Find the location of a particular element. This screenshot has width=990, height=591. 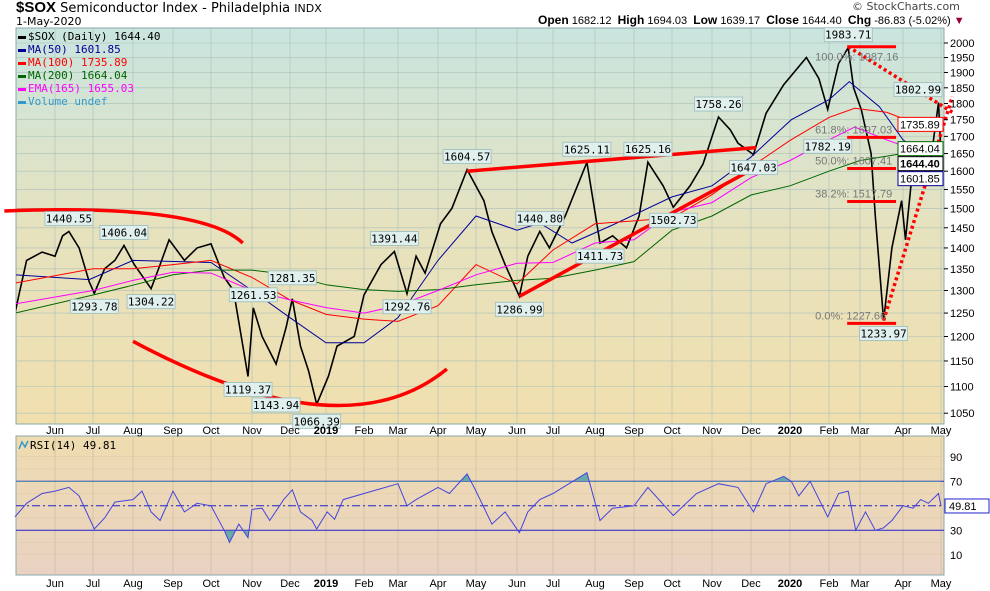

price-label: 1281.35 is located at coordinates (292, 278).